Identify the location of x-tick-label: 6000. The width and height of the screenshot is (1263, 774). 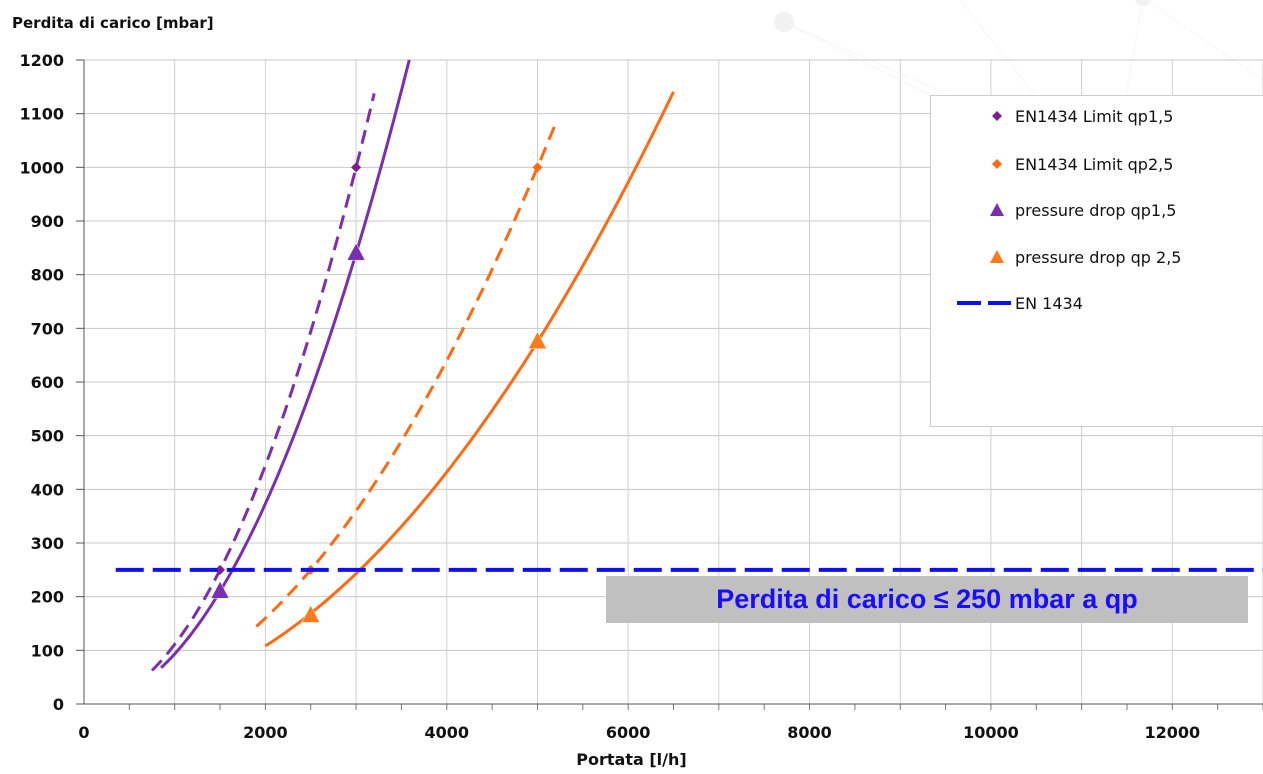
(628, 732).